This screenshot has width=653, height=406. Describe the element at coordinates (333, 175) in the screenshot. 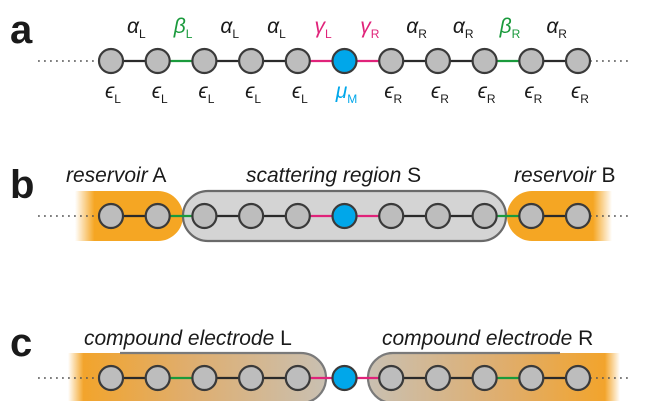

I see `scattering-region-title: scattering region S` at that location.